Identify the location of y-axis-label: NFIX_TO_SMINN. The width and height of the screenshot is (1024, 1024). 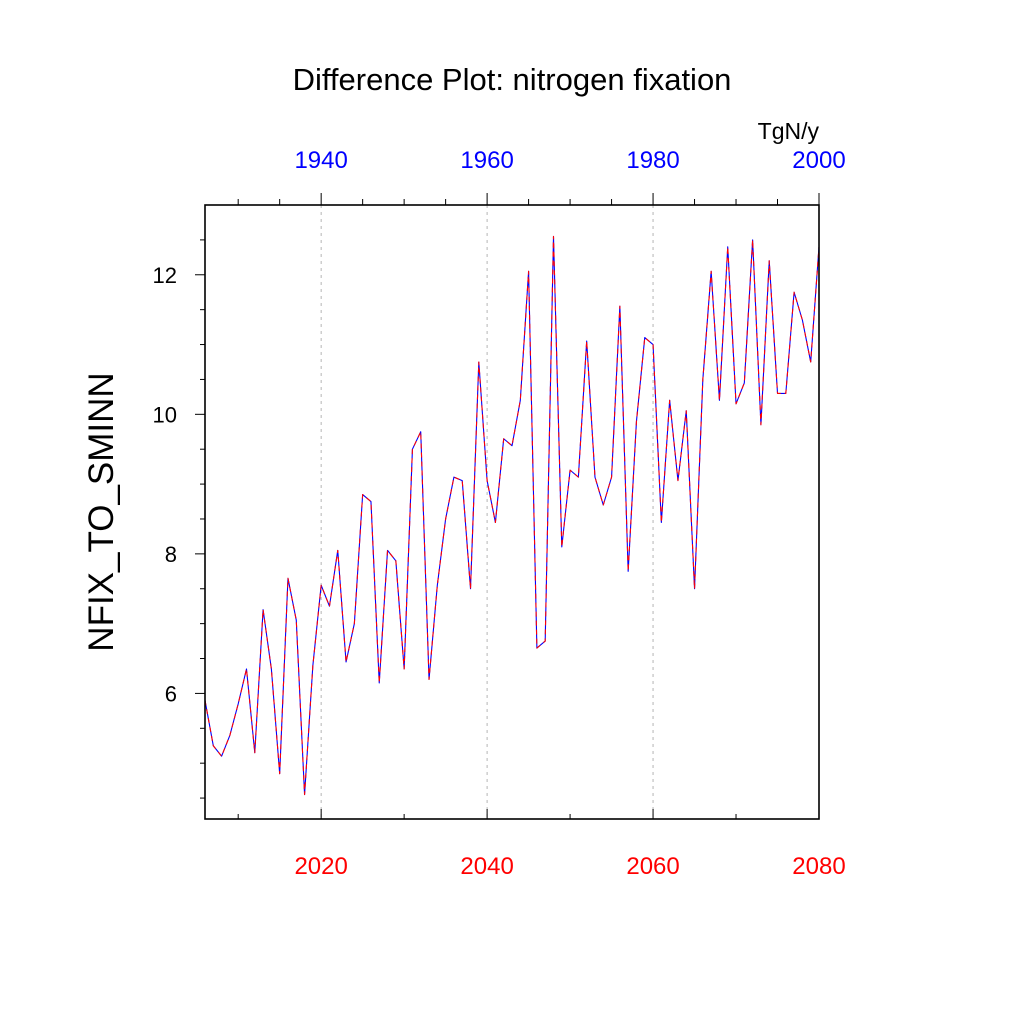
(101, 511).